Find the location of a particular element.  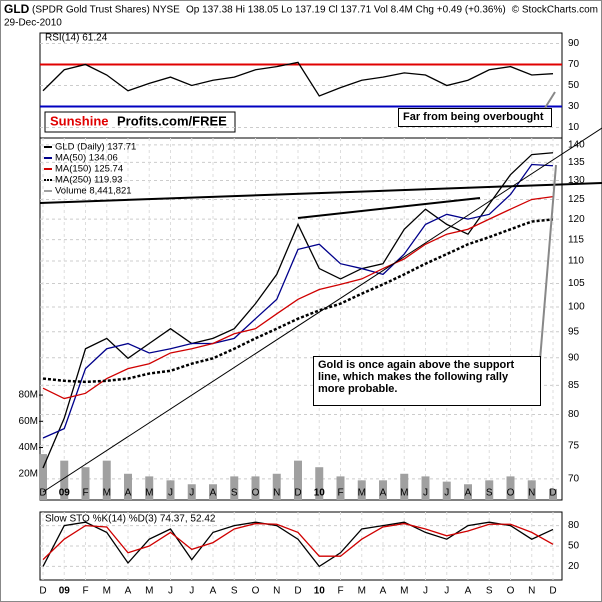

logo-box is located at coordinates (140, 122).